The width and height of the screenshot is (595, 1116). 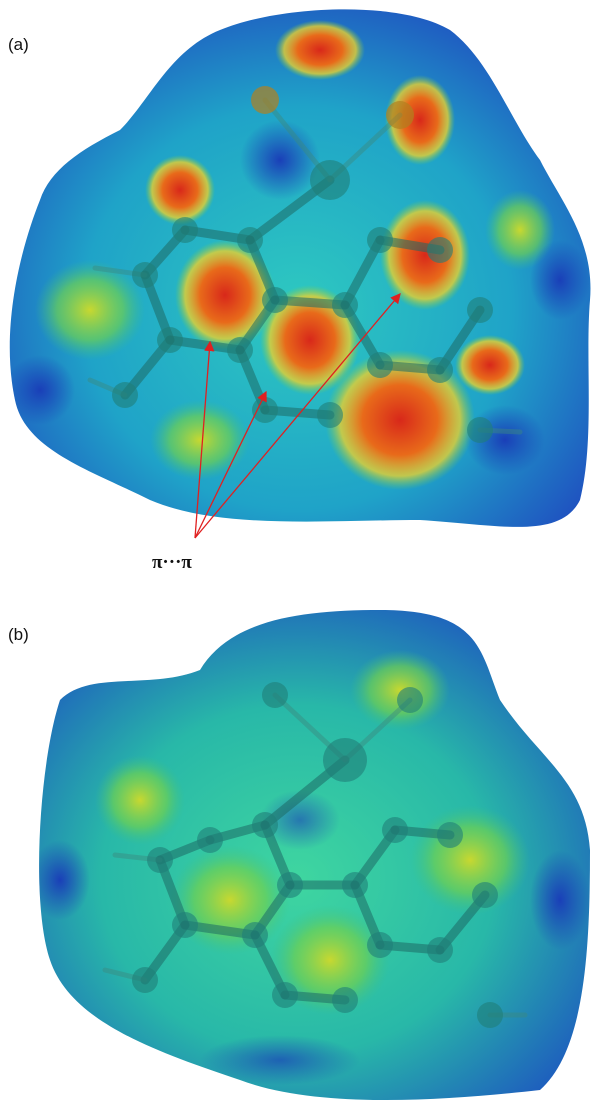 I want to click on panel-label: (b), so click(x=18, y=634).